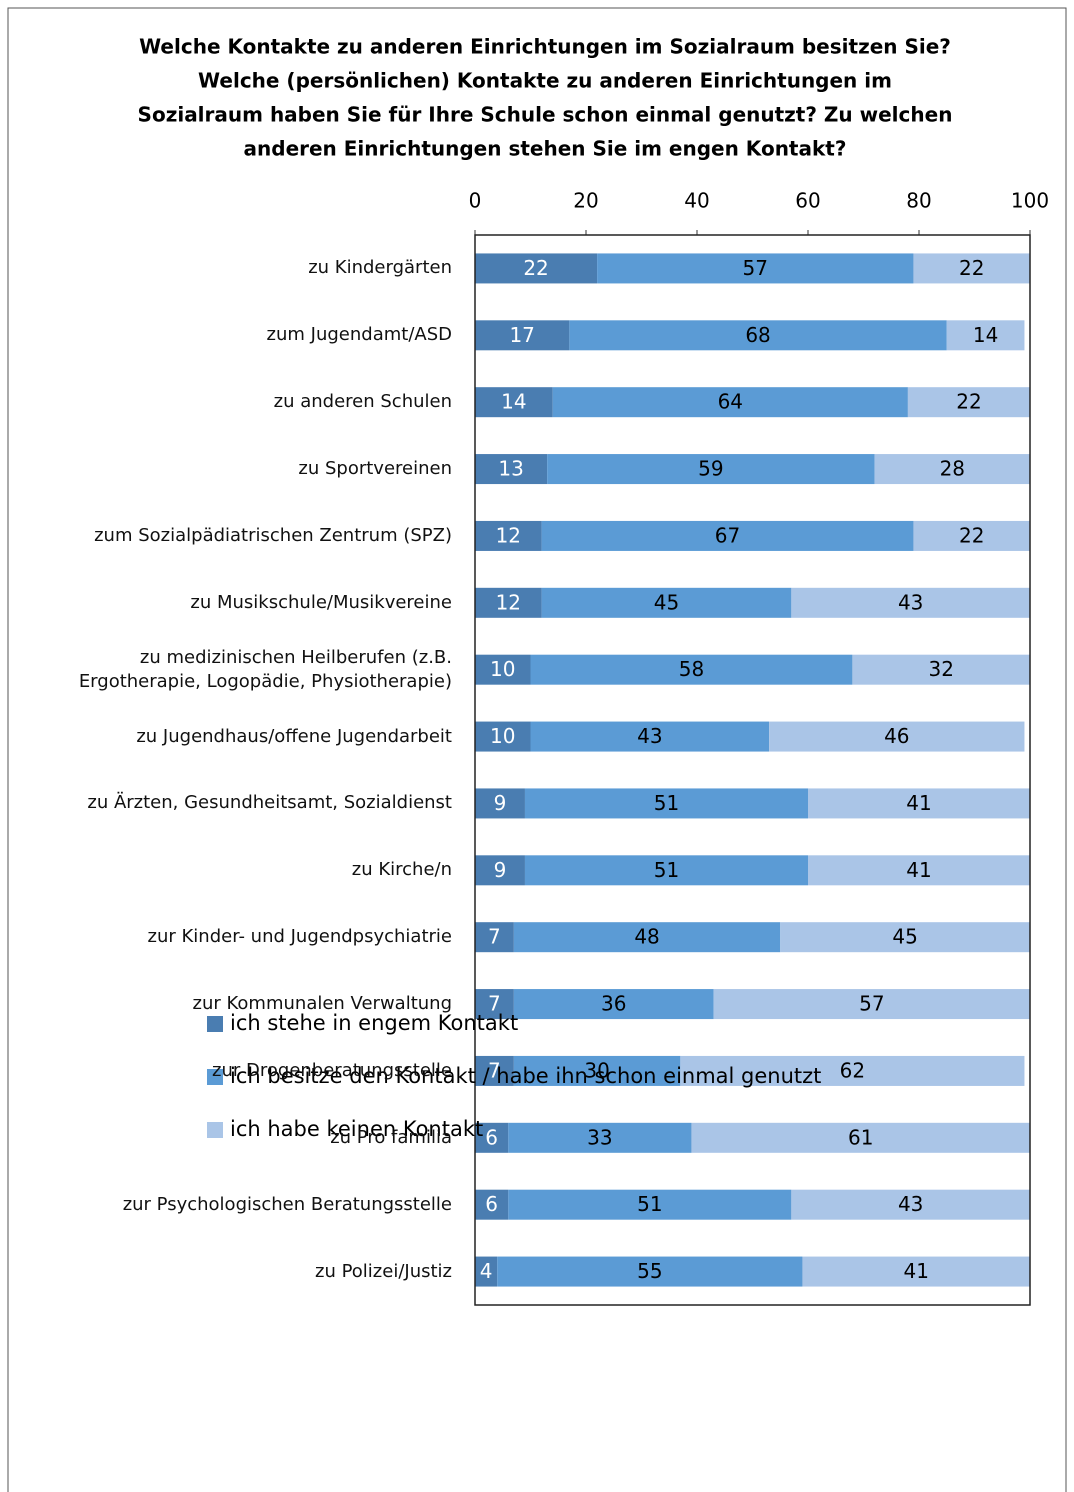 The height and width of the screenshot is (1492, 1074). I want to click on data-label: 28, so click(952, 469).